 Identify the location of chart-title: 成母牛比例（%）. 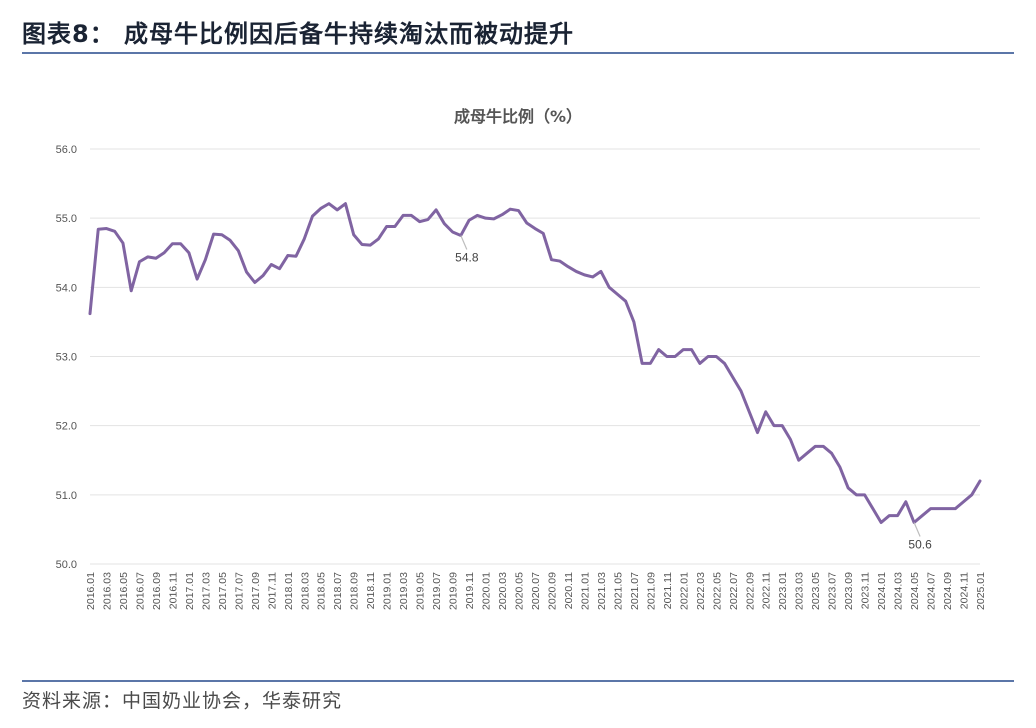
(518, 116).